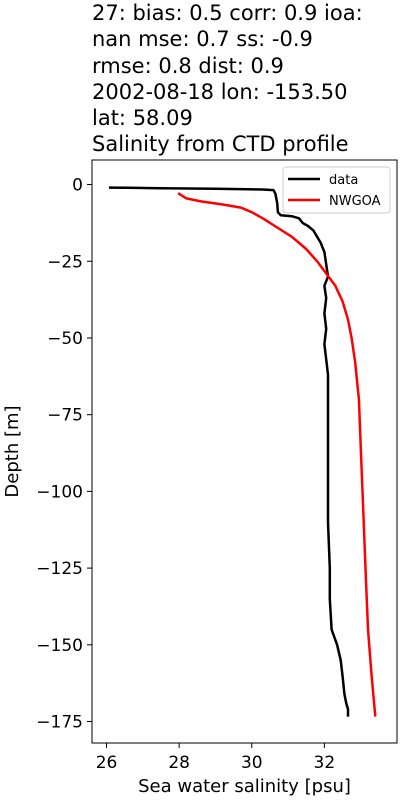 The image size is (400, 800). I want to click on x-tick-label: 28, so click(179, 763).